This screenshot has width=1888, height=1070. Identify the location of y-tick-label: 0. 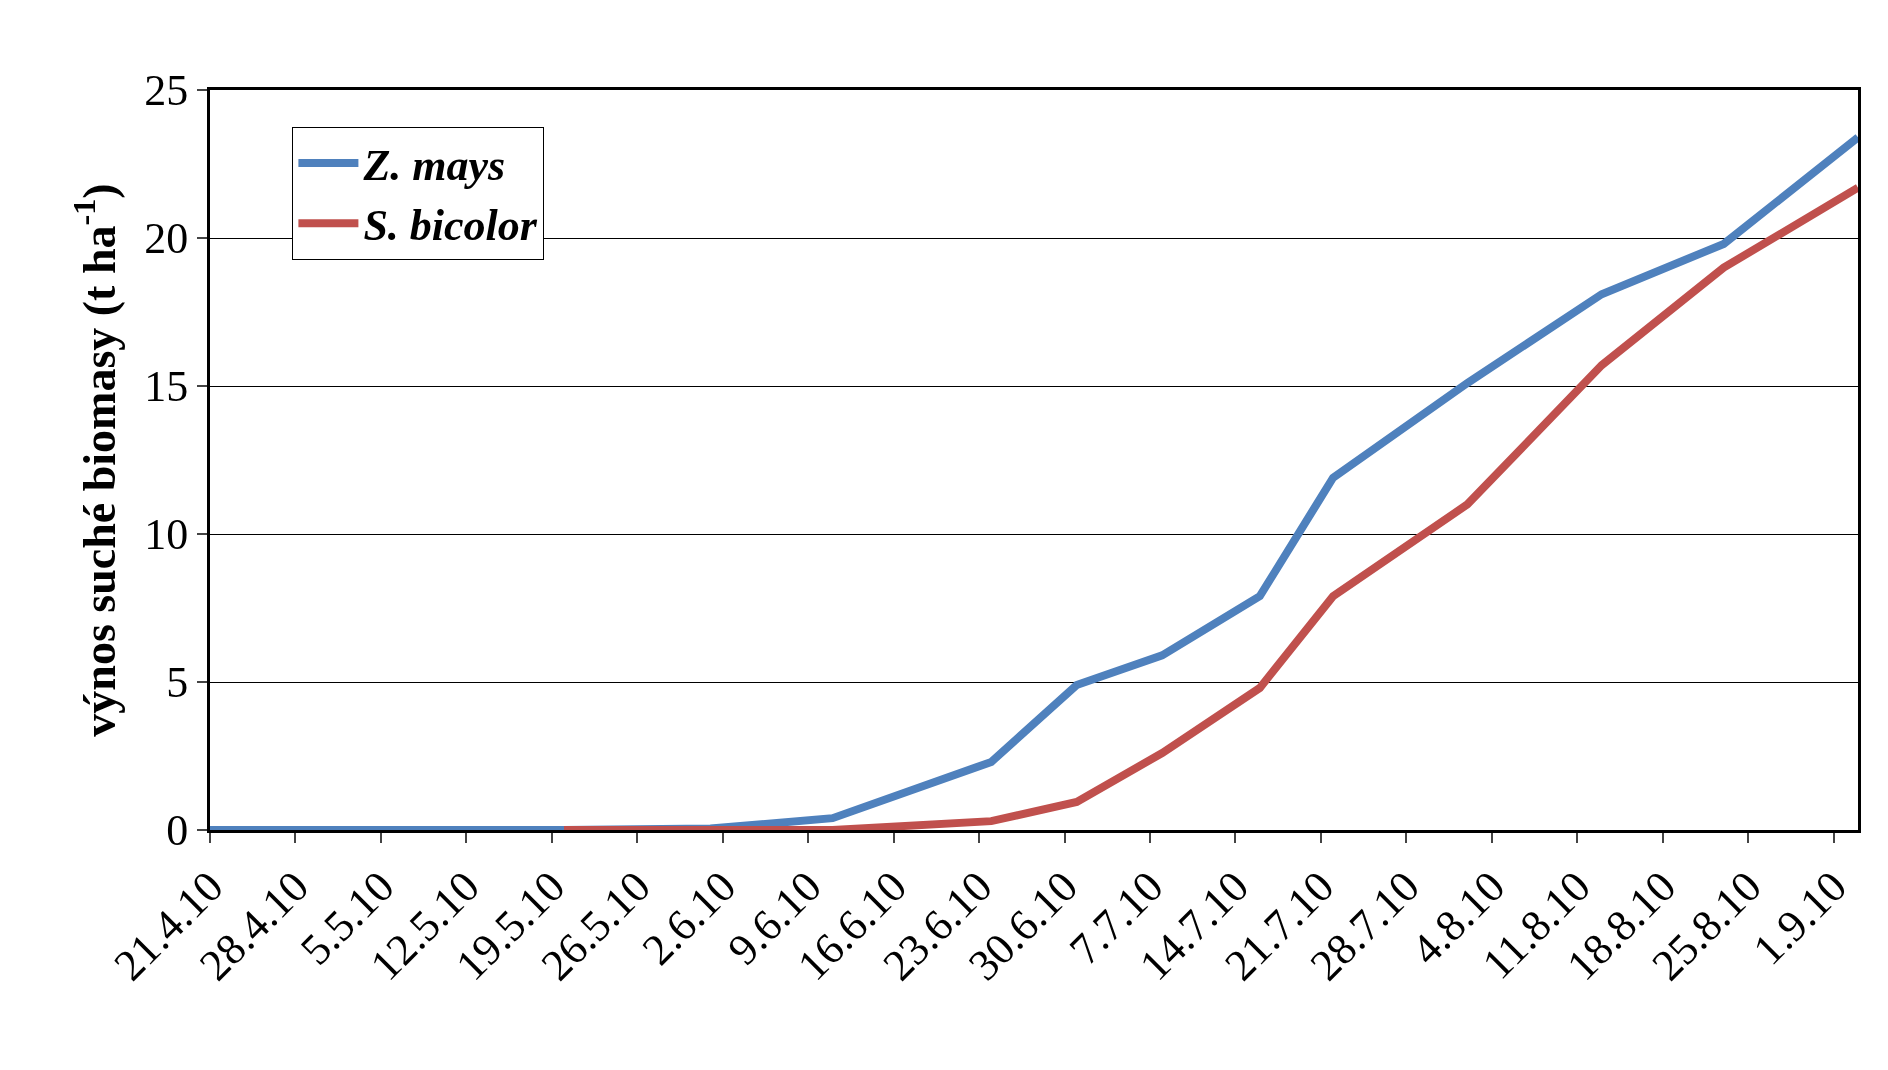
(177, 831).